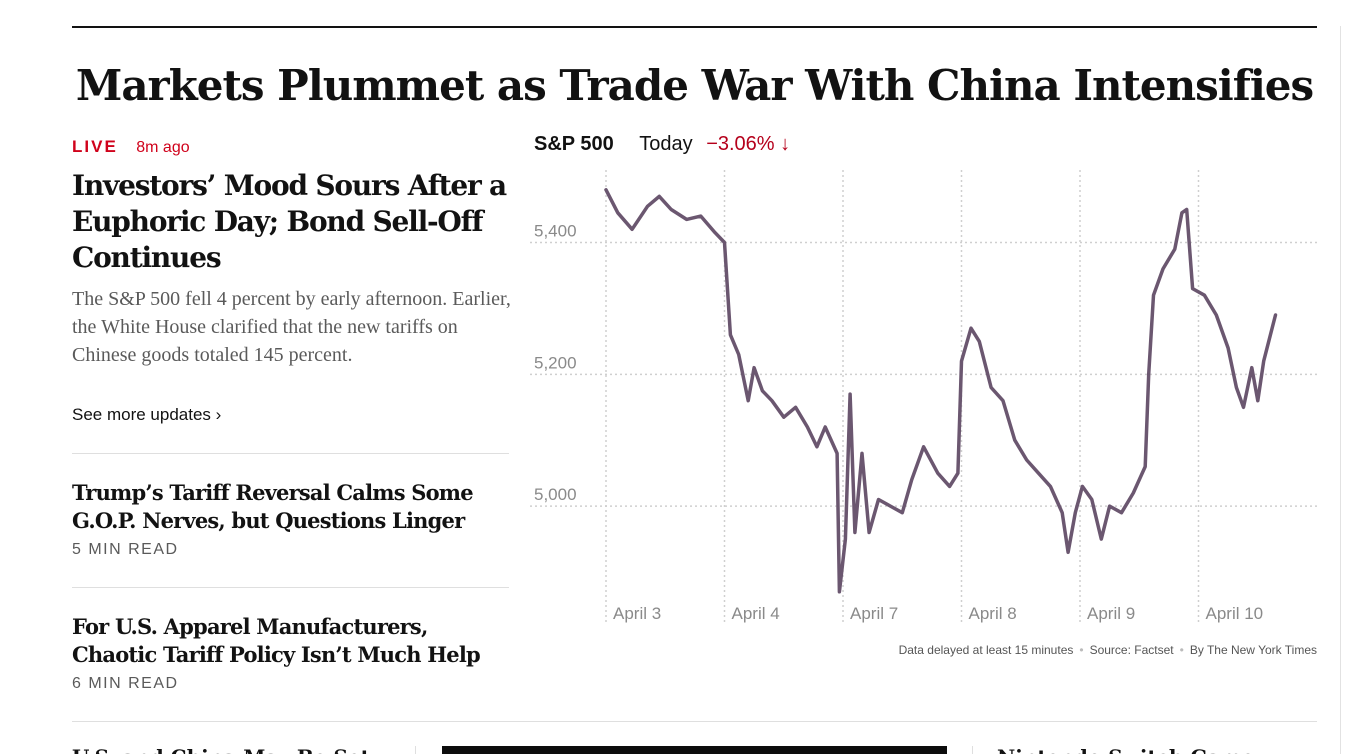 This screenshot has height=754, width=1362. I want to click on x-tick-label: April 3, so click(637, 613).